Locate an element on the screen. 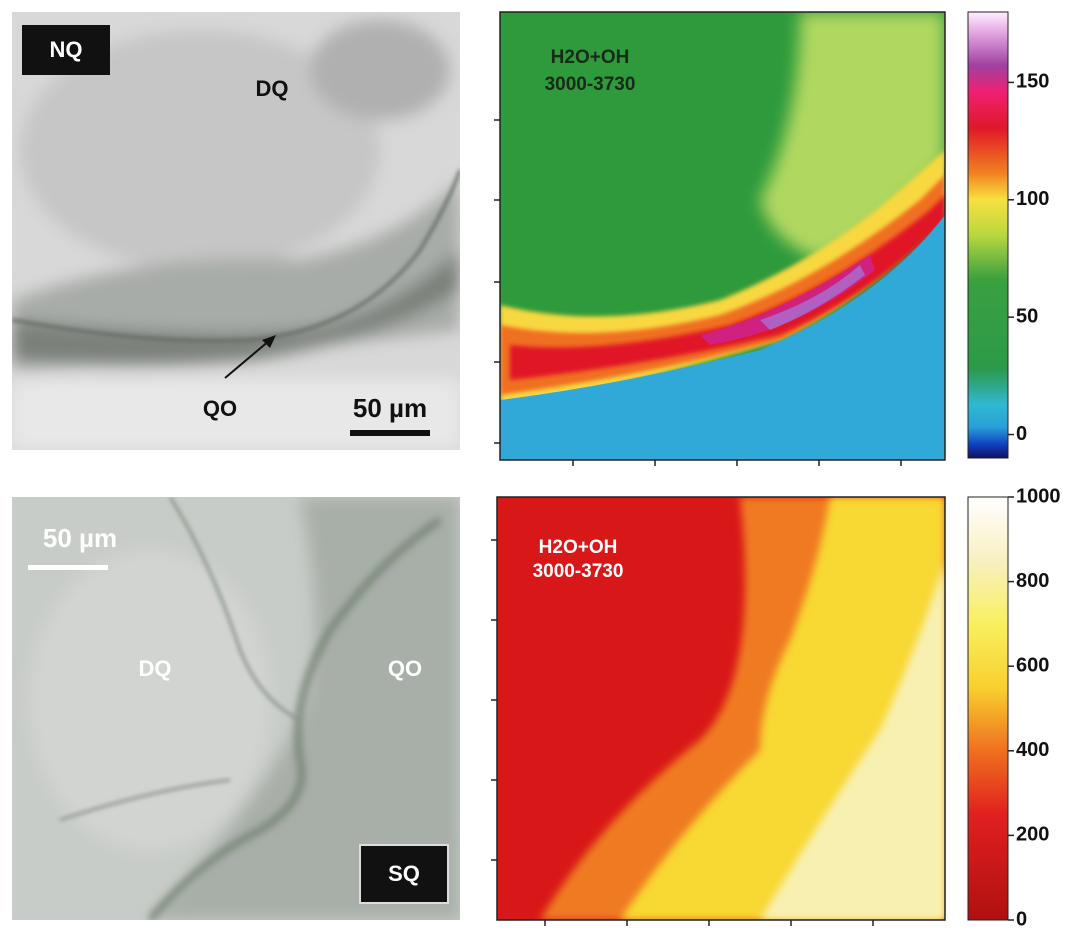 This screenshot has width=1067, height=938. colorbar-tick-label: 150 is located at coordinates (1032, 82).